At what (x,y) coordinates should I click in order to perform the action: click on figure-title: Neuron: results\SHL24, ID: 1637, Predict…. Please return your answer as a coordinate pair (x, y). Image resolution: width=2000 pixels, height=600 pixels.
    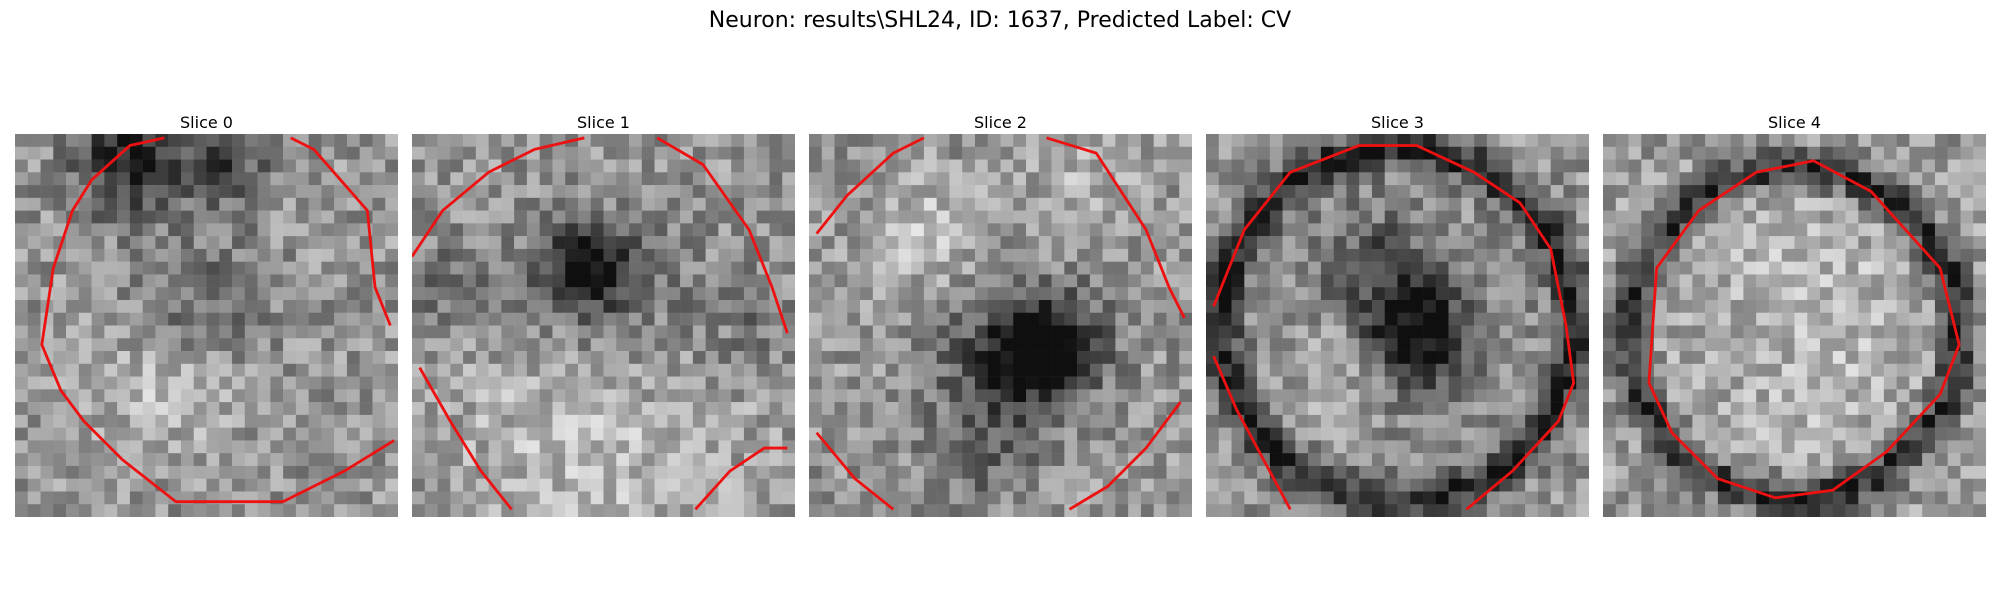
    Looking at the image, I should click on (1000, 20).